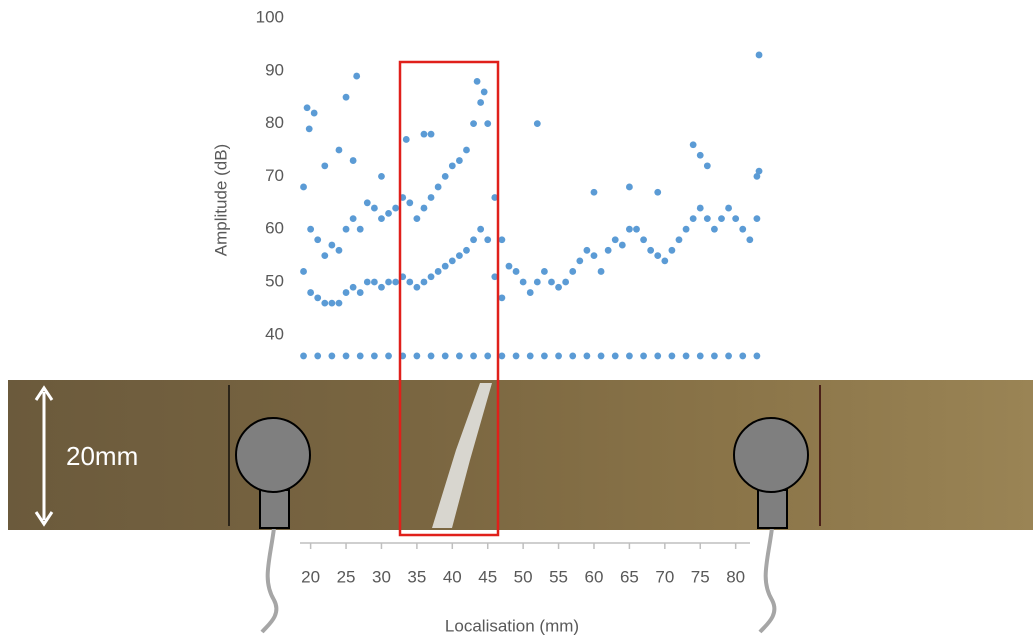  I want to click on x-tick-label: 80, so click(735, 576).